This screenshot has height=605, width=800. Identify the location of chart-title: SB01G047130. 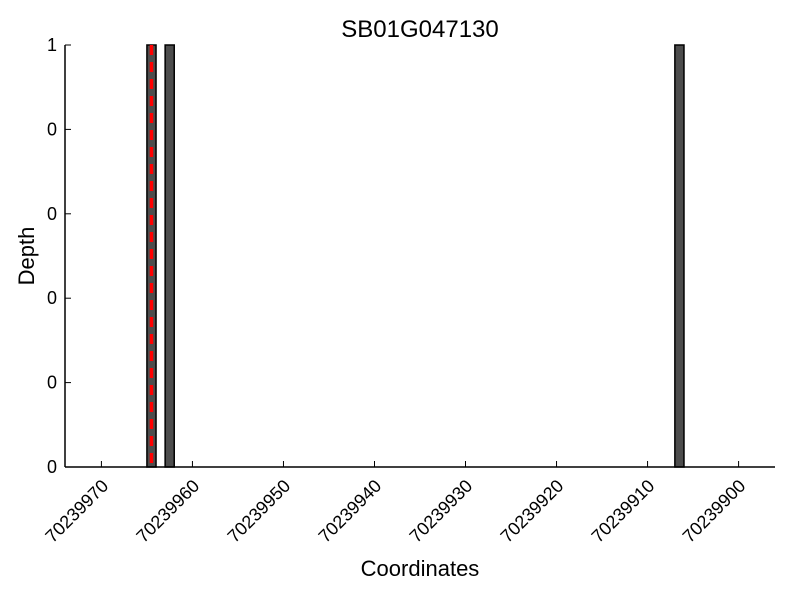
(419, 29).